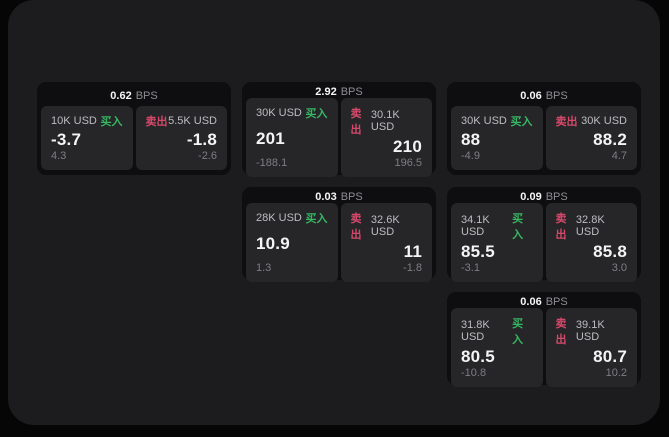  What do you see at coordinates (497, 138) in the screenshot?
I see `buy-quote-tile: 30K USD 买入 88 -4.9` at bounding box center [497, 138].